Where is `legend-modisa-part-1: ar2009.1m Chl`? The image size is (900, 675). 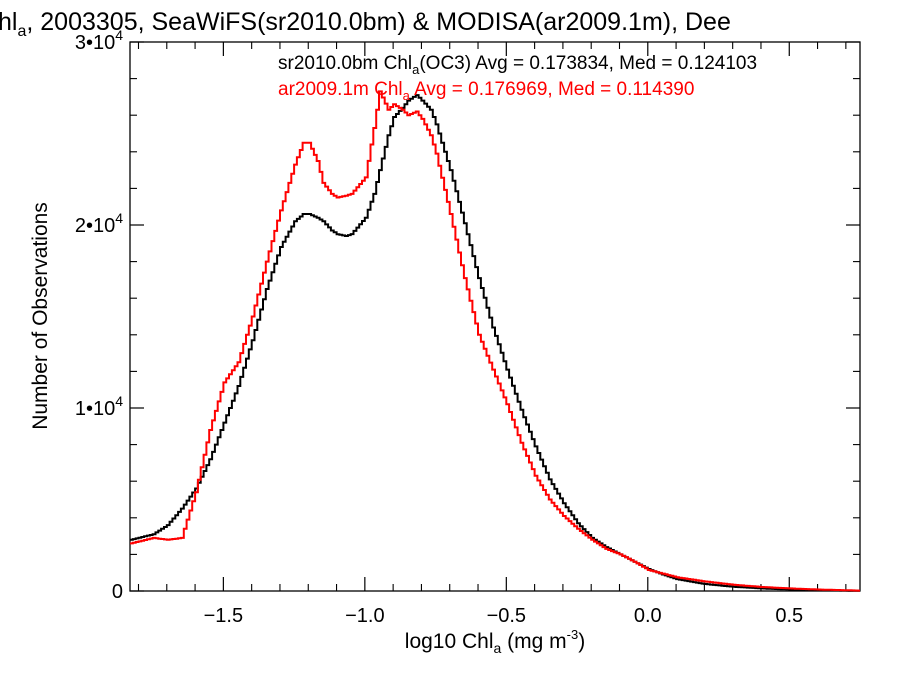 legend-modisa-part-1: ar2009.1m Chl is located at coordinates (340, 89).